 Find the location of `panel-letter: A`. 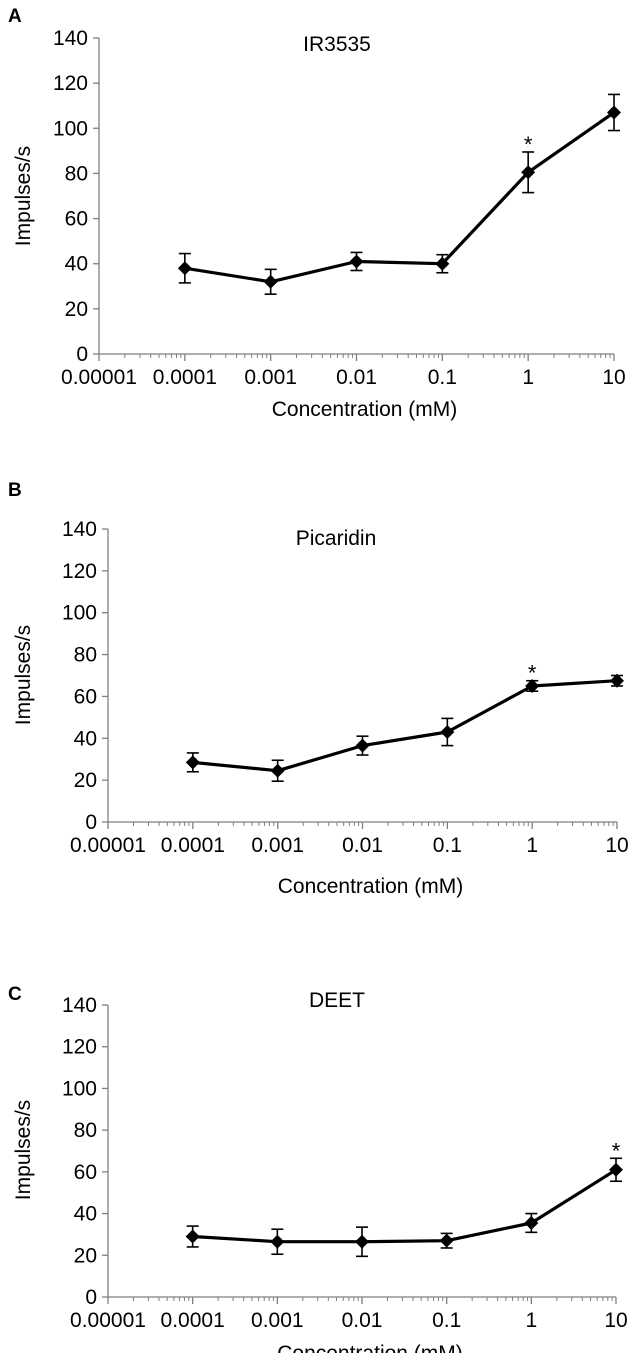

panel-letter: A is located at coordinates (15, 16).